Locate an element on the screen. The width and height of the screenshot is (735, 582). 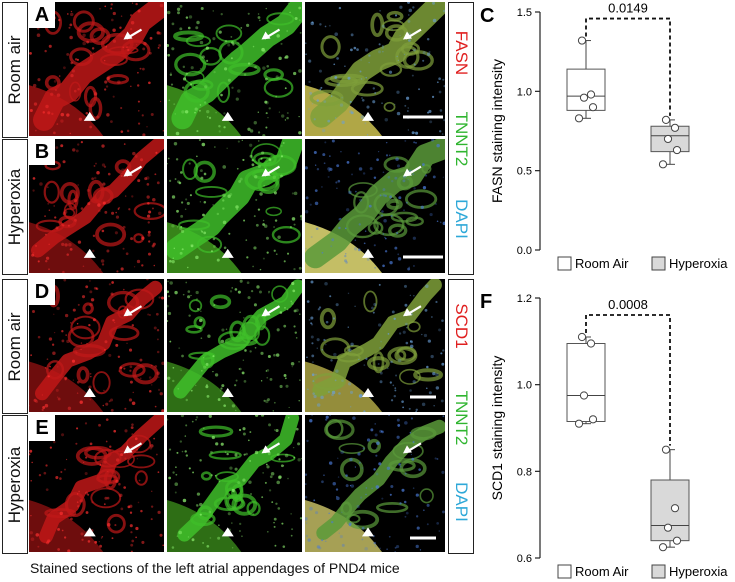
chart-letter: F is located at coordinates (486, 302).